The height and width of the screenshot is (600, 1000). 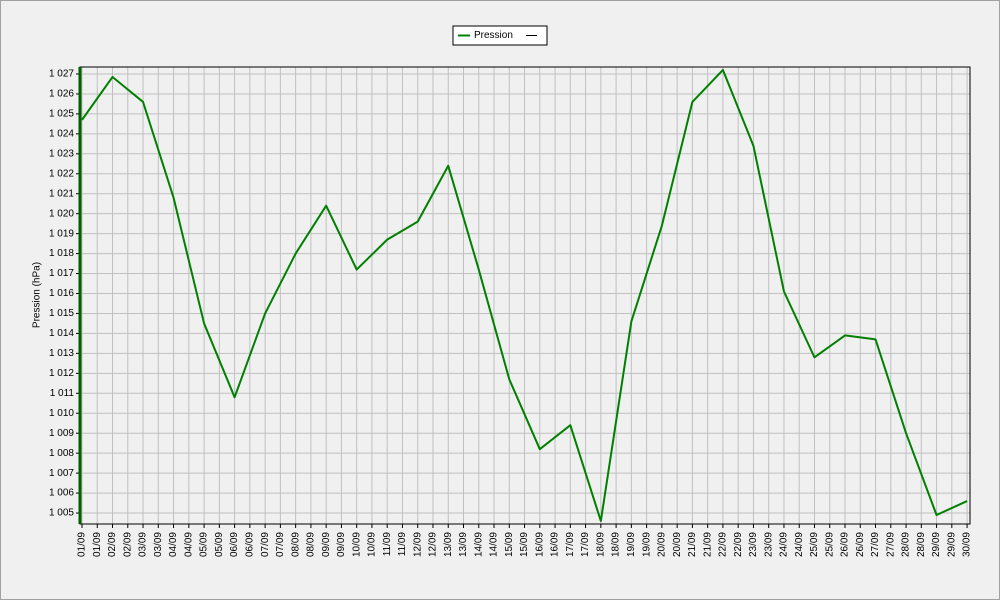 What do you see at coordinates (62, 393) in the screenshot?
I see `y-tick-label: 1 011` at bounding box center [62, 393].